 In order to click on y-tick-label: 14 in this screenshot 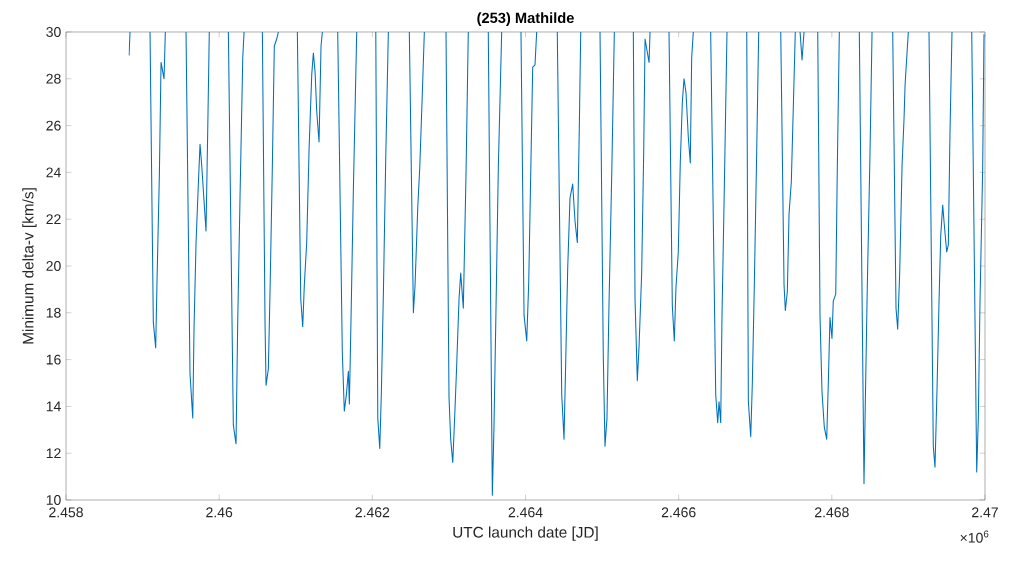, I will do `click(53, 406)`.